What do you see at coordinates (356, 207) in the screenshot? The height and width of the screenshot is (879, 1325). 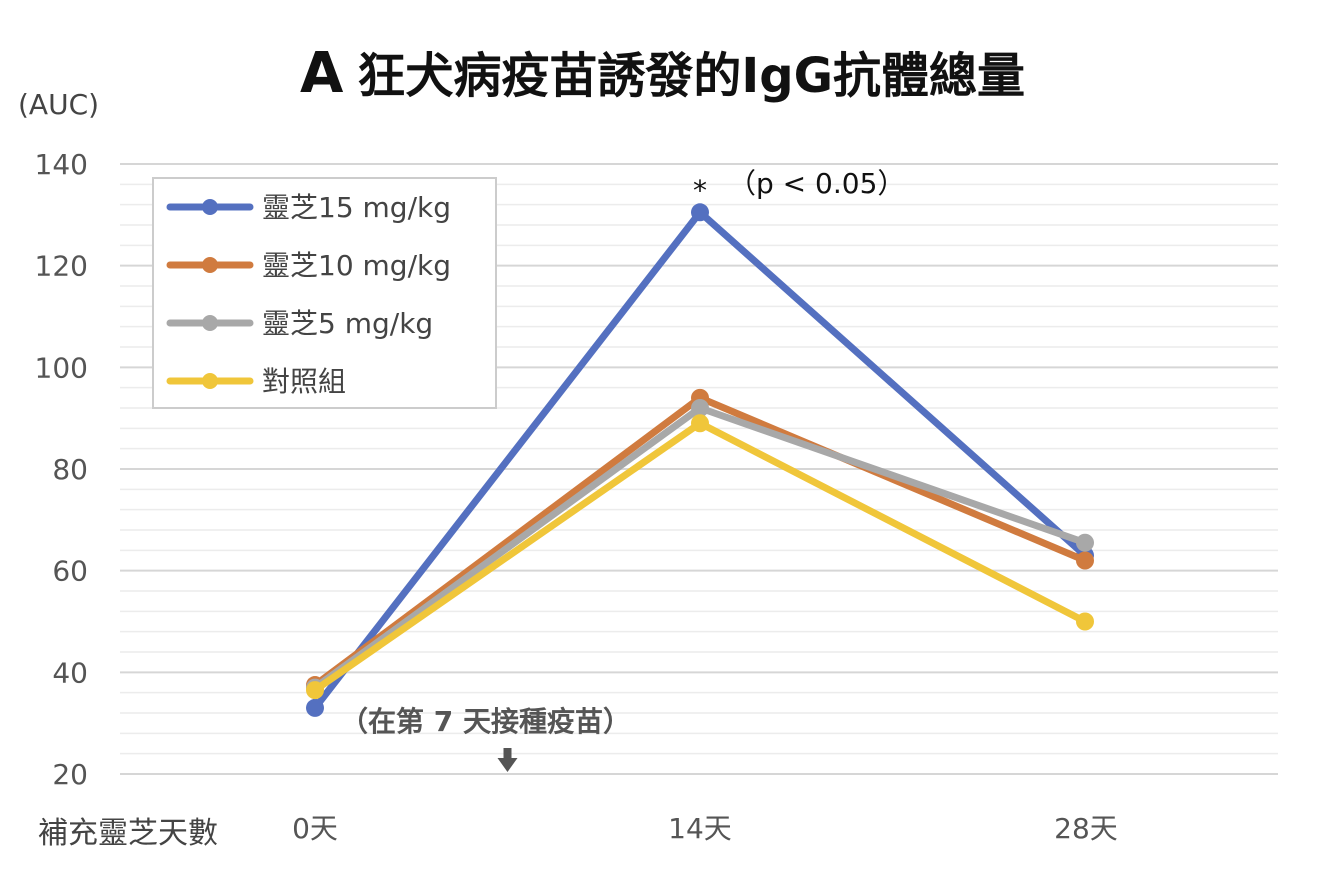 I see `legend-label: 靈芝15 mg/kg` at bounding box center [356, 207].